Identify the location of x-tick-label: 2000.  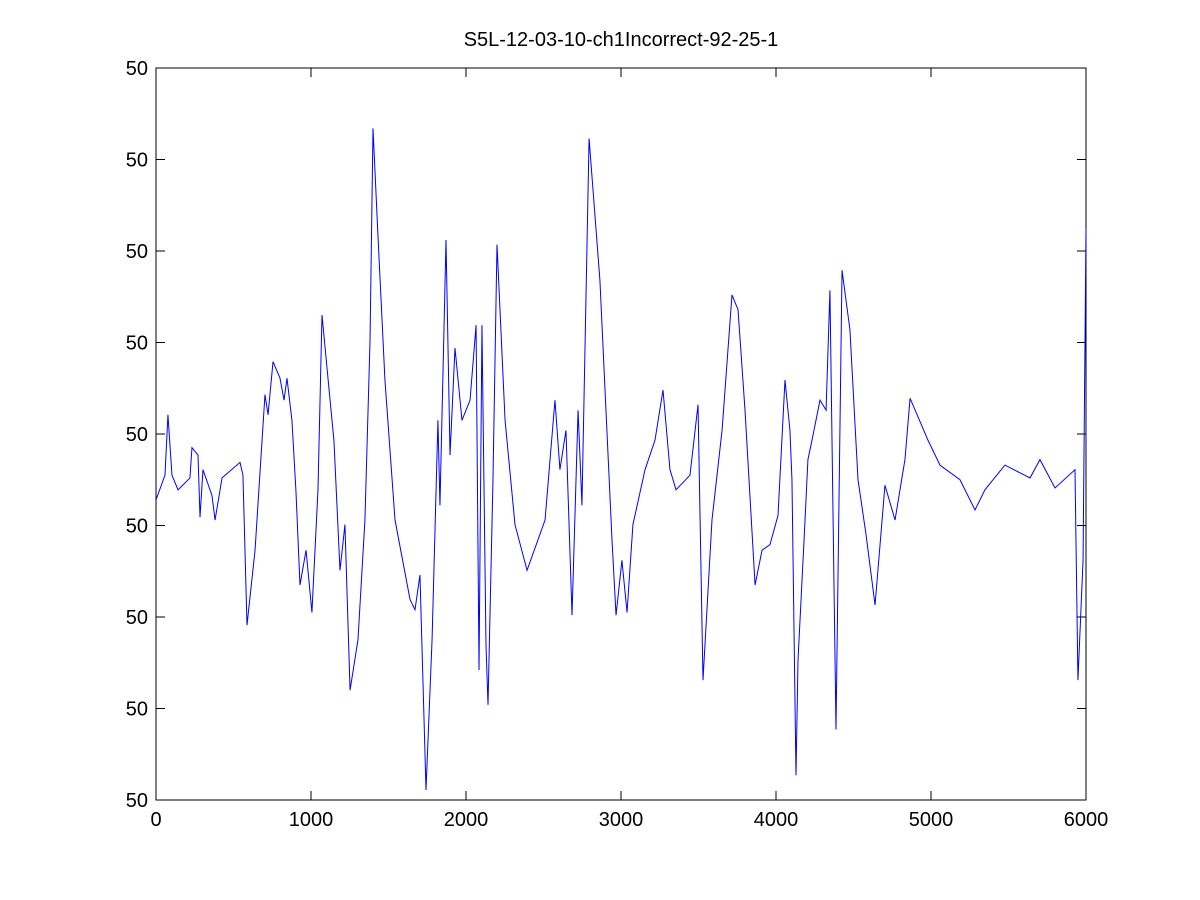
(466, 820).